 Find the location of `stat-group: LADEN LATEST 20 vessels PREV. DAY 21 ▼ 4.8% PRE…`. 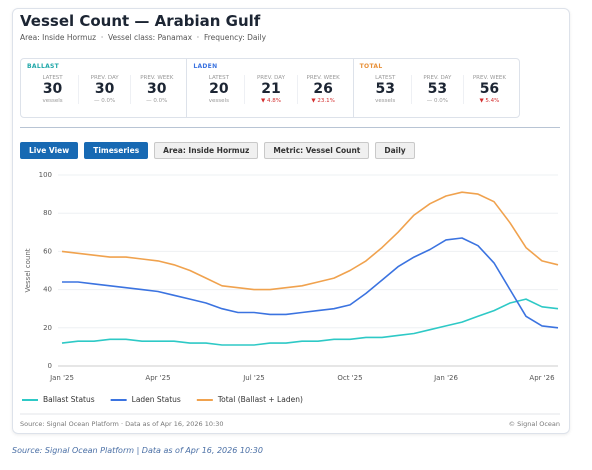

stat-group: LADEN LATEST 20 vessels PREV. DAY 21 ▼ 4.8% PRE… is located at coordinates (270, 88).